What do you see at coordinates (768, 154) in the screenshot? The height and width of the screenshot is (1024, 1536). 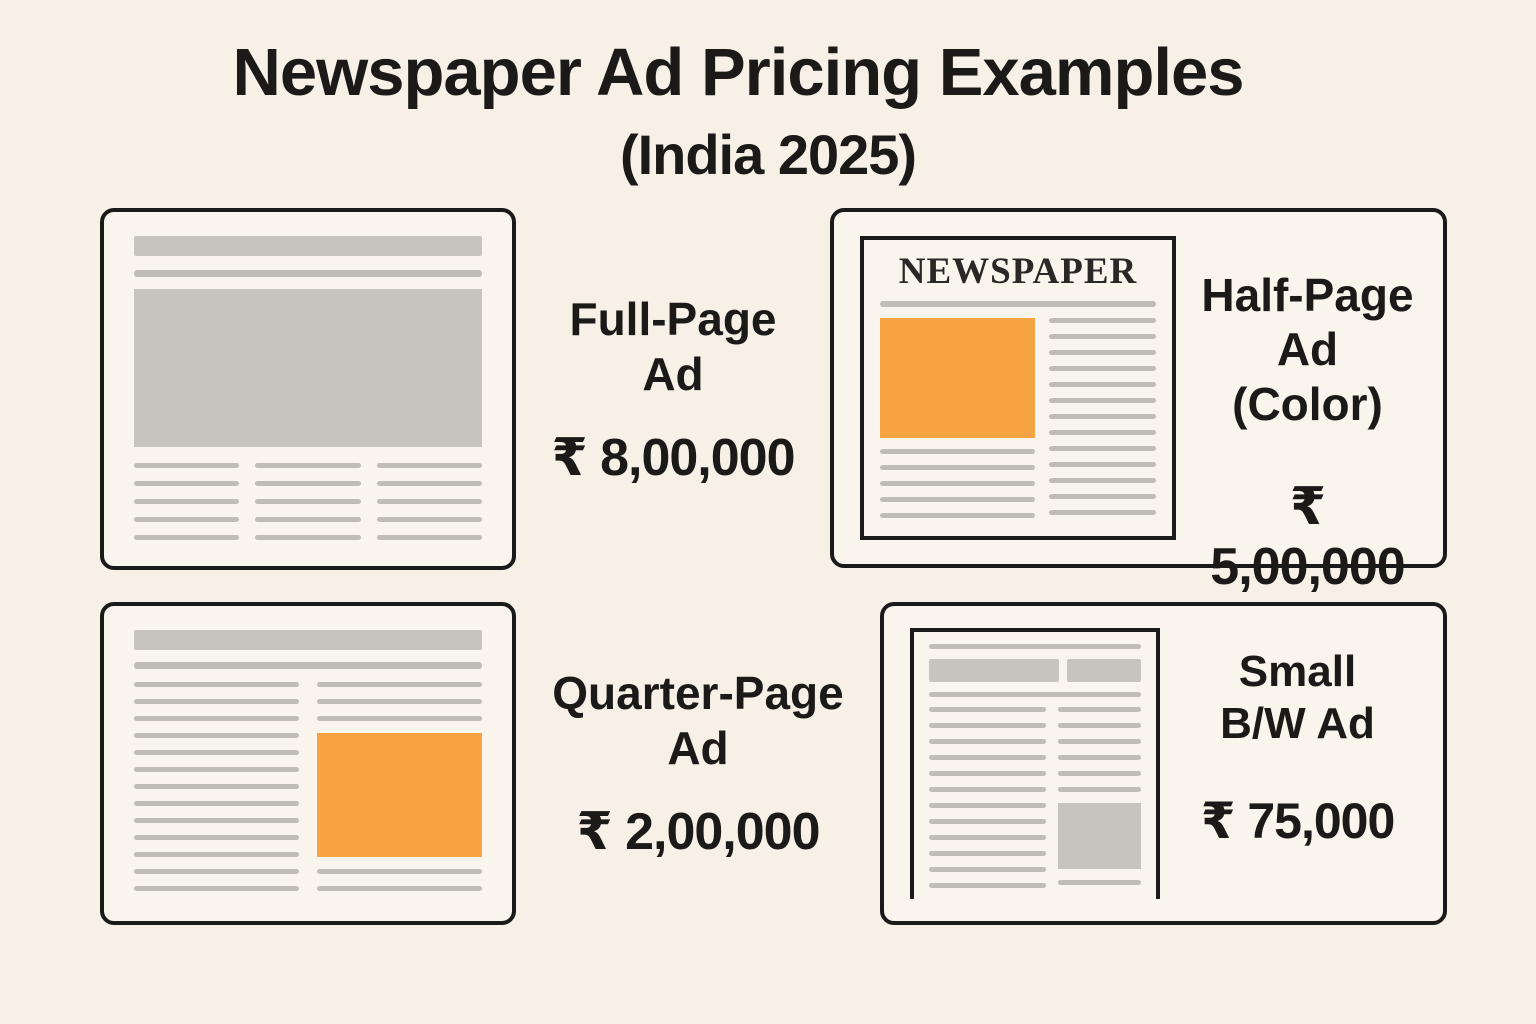 I see `page-subtitle: (India 2025)` at bounding box center [768, 154].